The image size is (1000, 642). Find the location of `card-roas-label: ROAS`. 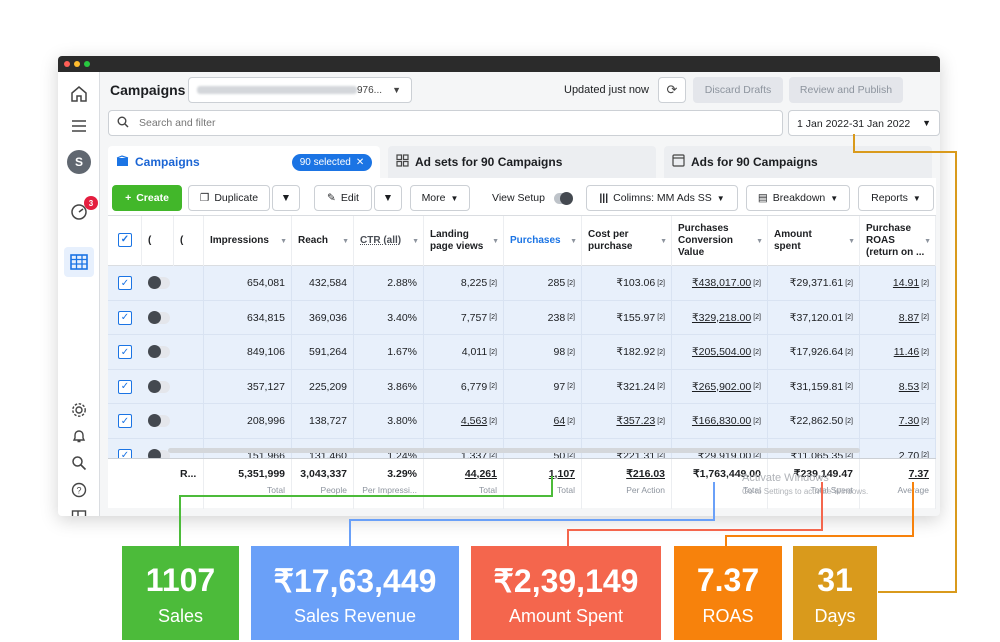

card-roas-label: ROAS is located at coordinates (728, 616).